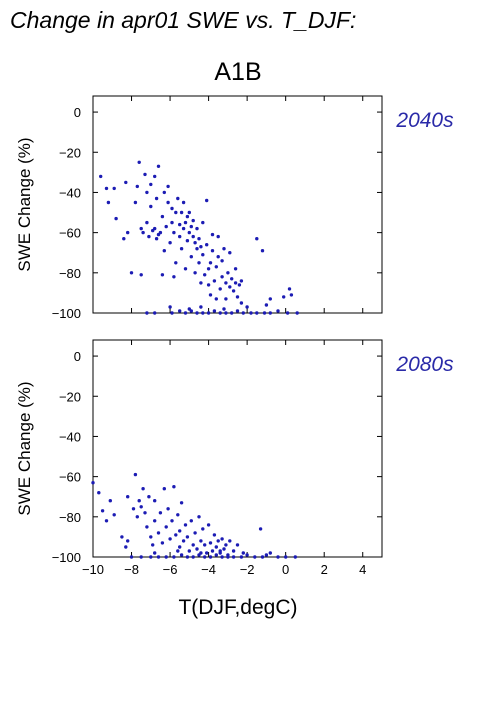  What do you see at coordinates (237, 607) in the screenshot?
I see `x-axis-label: T(DJF,degC)` at bounding box center [237, 607].